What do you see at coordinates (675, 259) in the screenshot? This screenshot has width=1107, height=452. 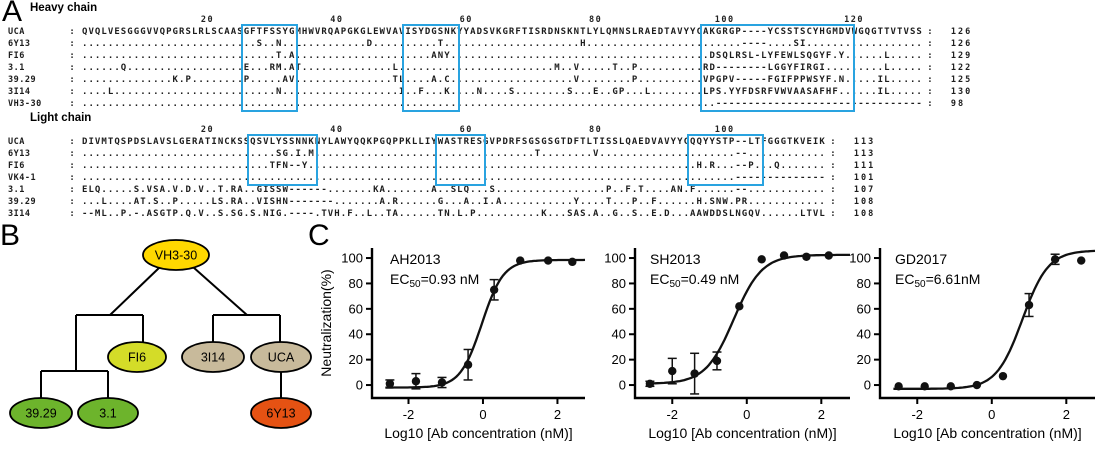 I see `chart-title: SH2013` at bounding box center [675, 259].